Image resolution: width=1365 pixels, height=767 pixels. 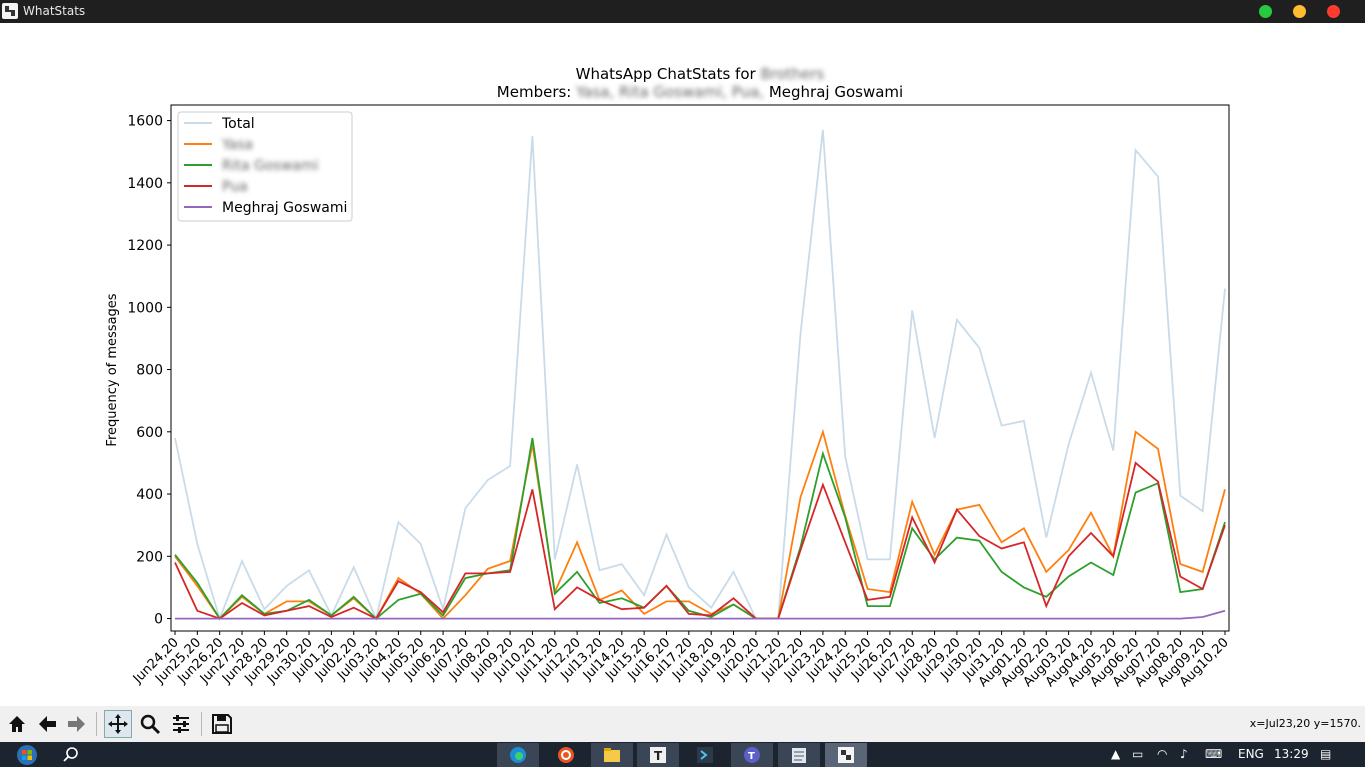 I want to click on y-tick-label: 1000, so click(x=145, y=308).